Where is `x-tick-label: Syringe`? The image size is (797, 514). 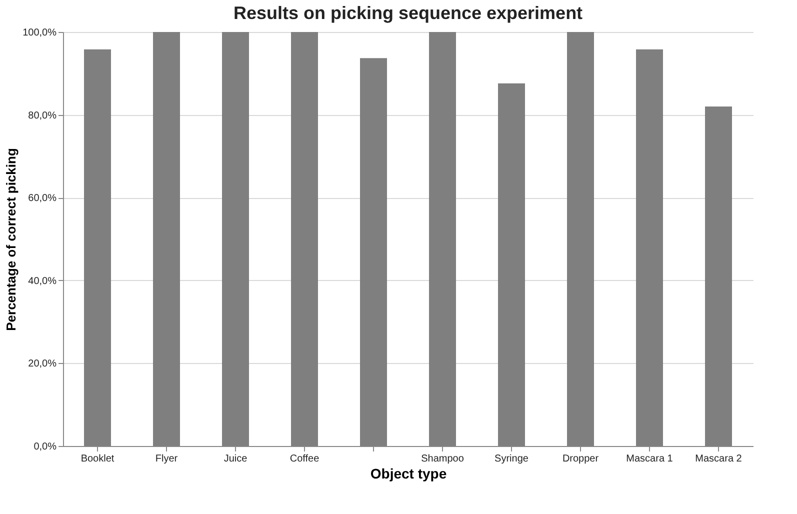
x-tick-label: Syringe is located at coordinates (511, 459).